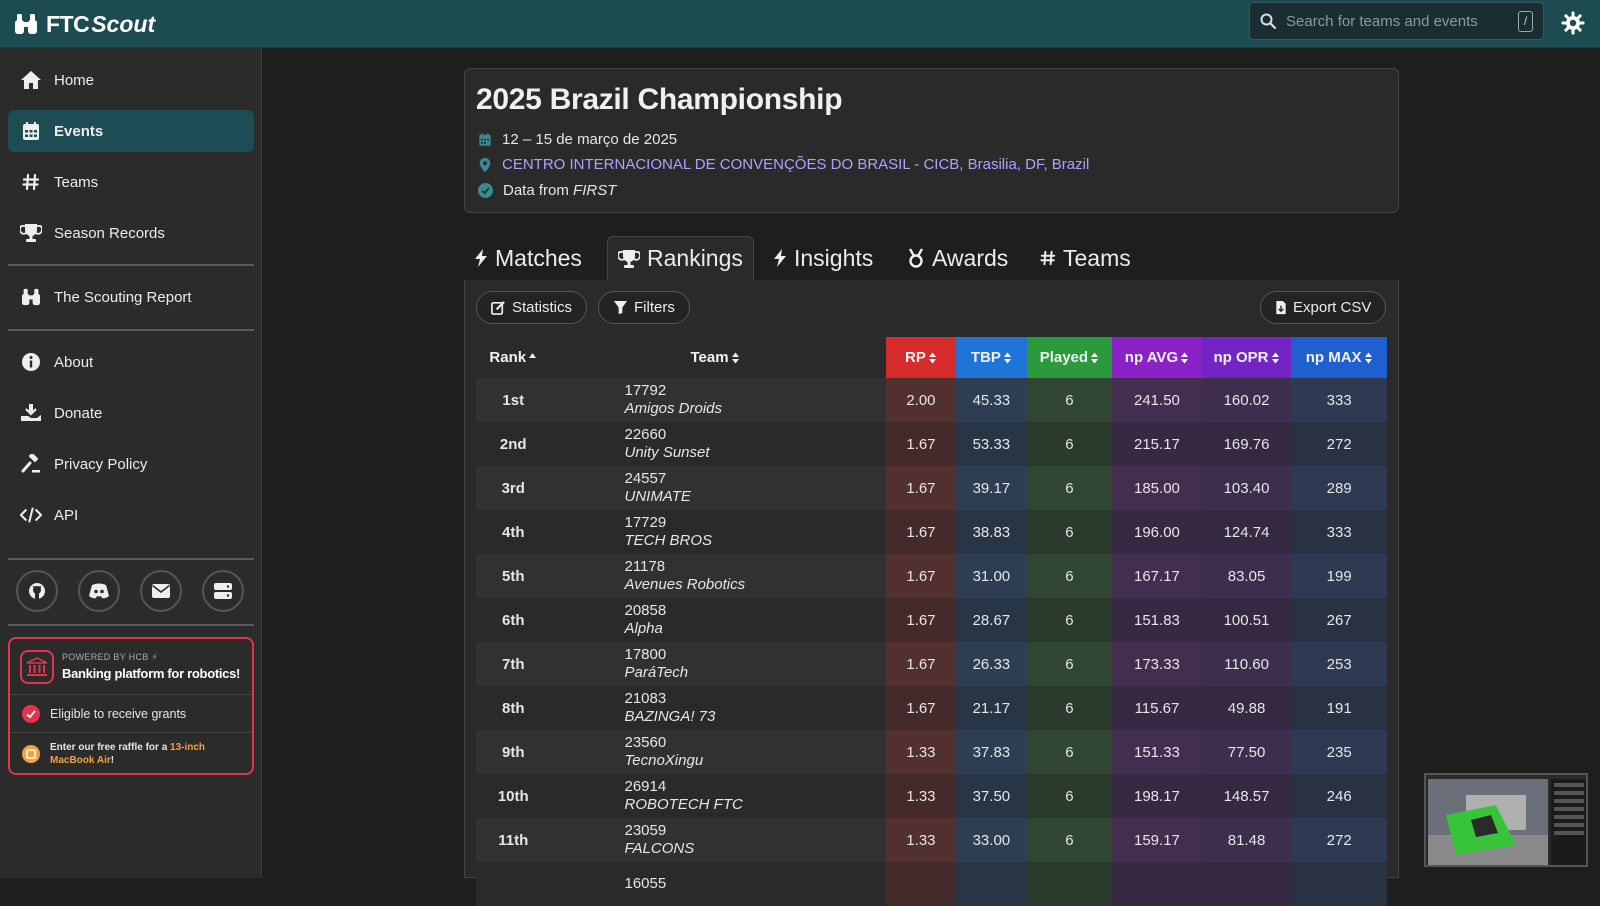 This screenshot has width=1600, height=906. Describe the element at coordinates (131, 464) in the screenshot. I see `sidebar-item-privacy-policy: Privacy Policy` at that location.